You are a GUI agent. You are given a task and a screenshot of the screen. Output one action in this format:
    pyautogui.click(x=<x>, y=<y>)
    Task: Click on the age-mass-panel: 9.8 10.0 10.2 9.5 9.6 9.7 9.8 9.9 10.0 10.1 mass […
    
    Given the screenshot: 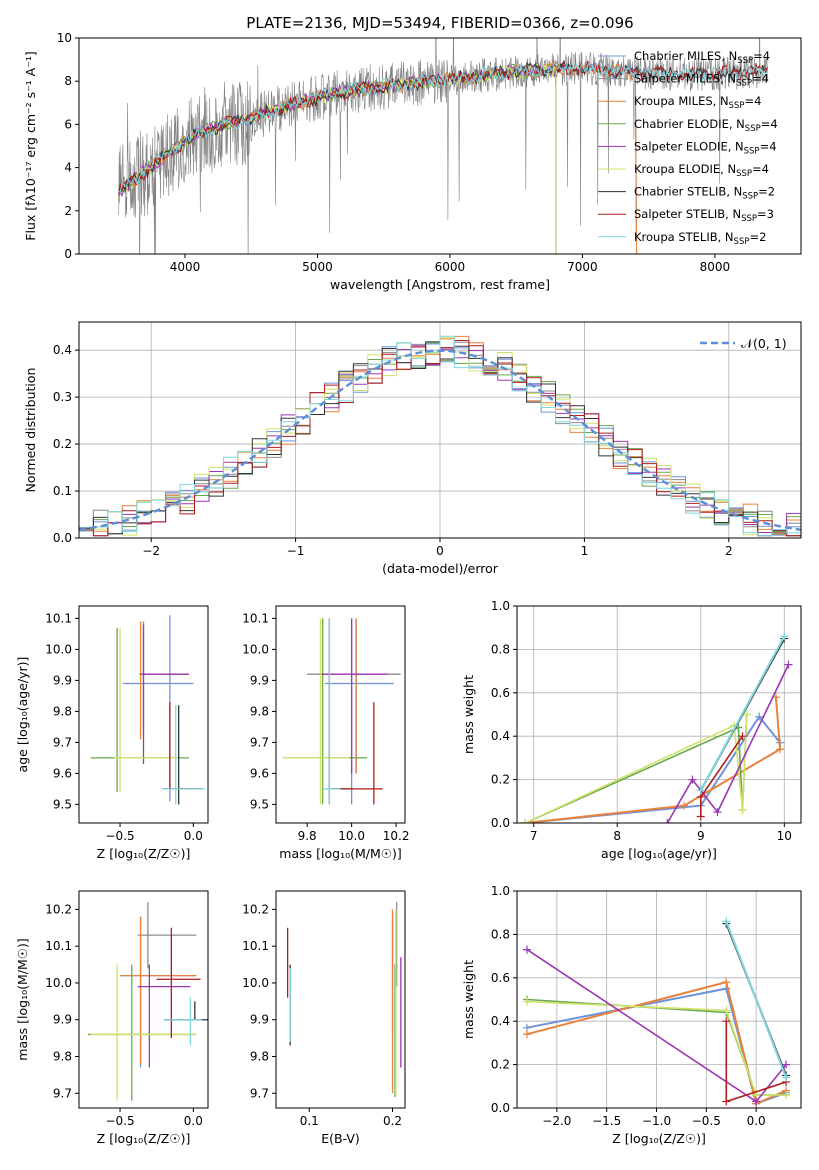 What is the action you would take?
    pyautogui.click(x=325, y=733)
    